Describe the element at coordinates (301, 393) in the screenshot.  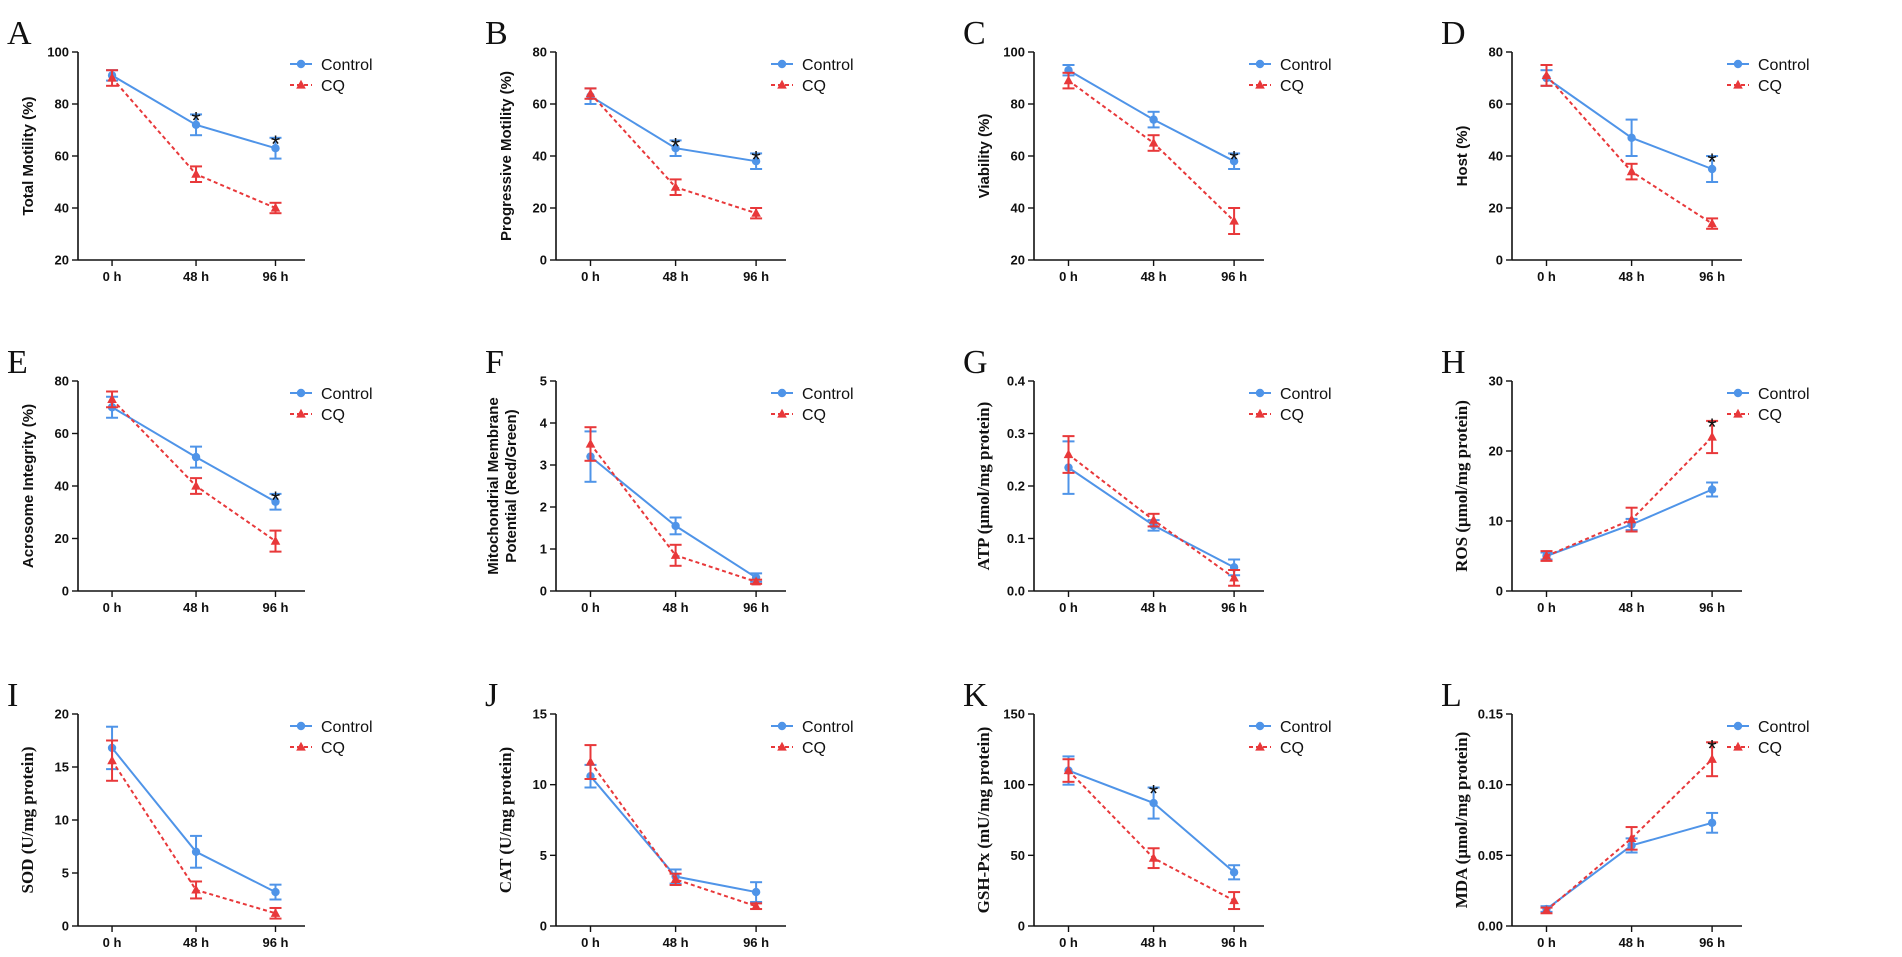
I see `legend-marker-control-e` at that location.